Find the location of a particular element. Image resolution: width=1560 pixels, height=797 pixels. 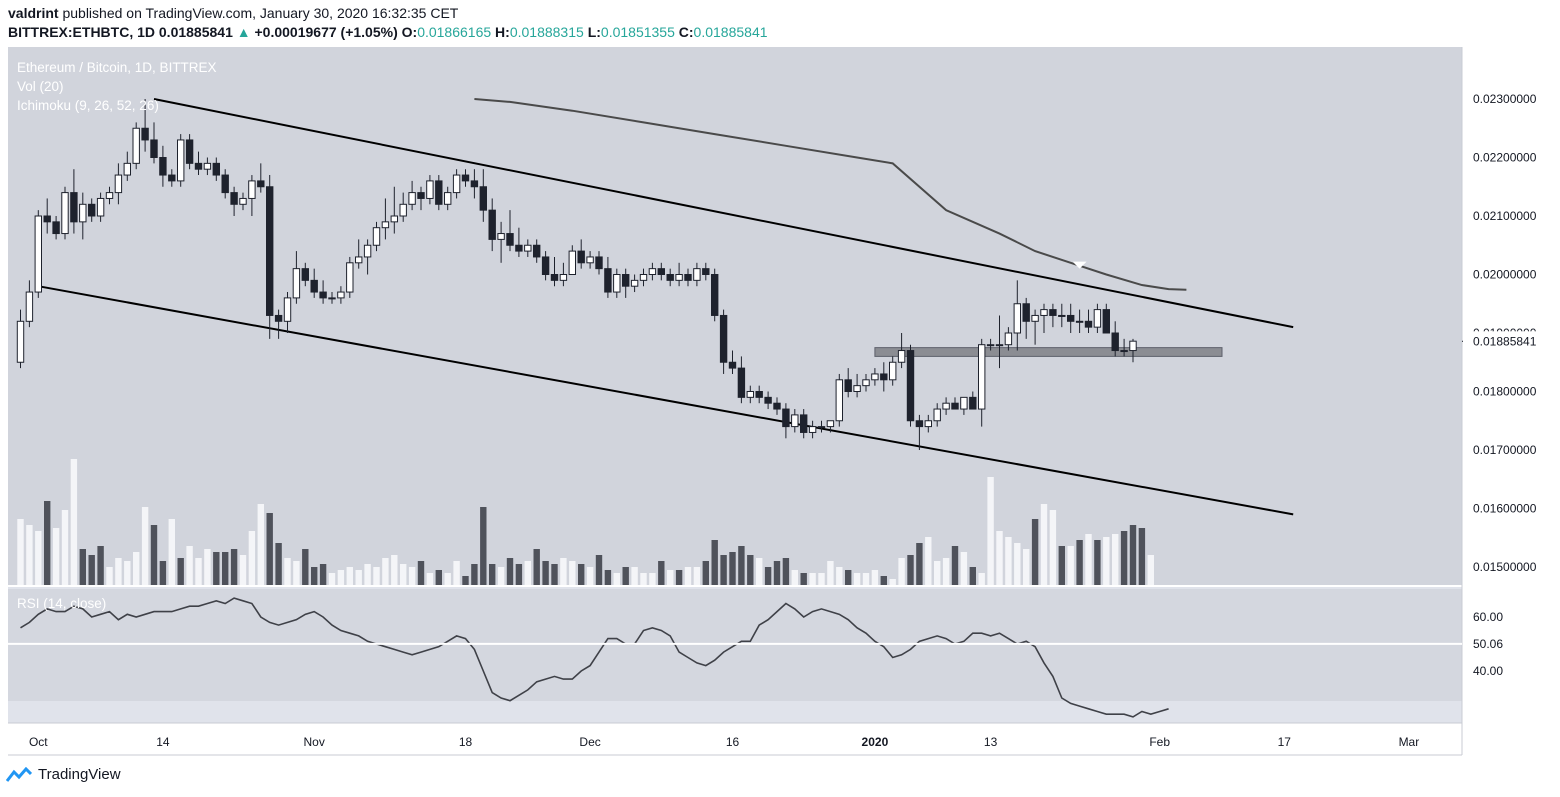

time-axis: Oct 14 Nov 18 Dec 16 2020 13 Feb 17 Mar is located at coordinates (724, 742).